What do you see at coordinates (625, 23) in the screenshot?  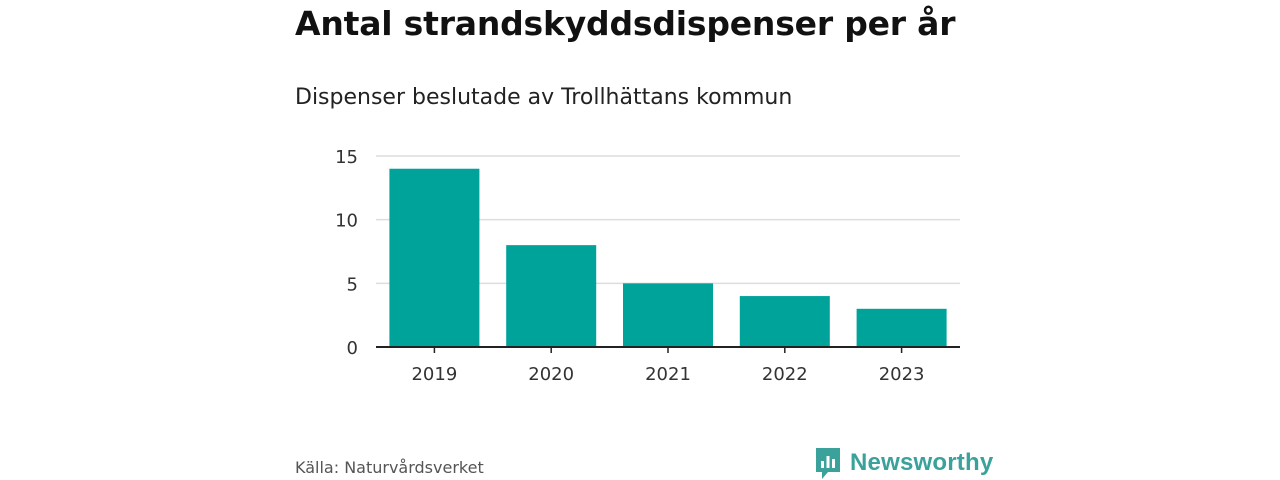 I see `chart-title: Antal strandskyddsdispenser per år` at bounding box center [625, 23].